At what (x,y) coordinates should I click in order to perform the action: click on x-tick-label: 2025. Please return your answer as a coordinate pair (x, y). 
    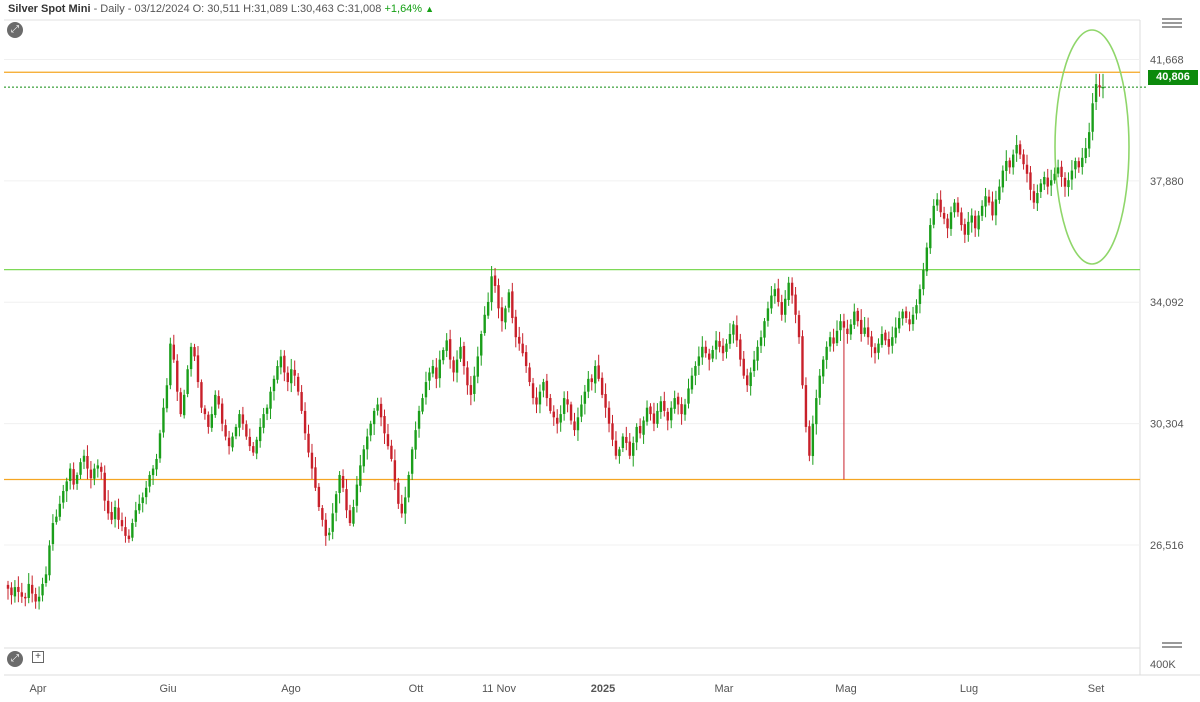
    Looking at the image, I should click on (603, 689).